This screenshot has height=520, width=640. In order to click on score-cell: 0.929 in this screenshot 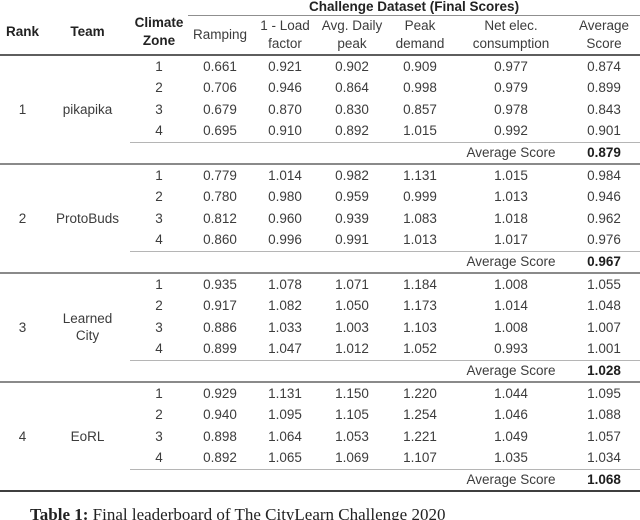, I will do `click(220, 393)`.